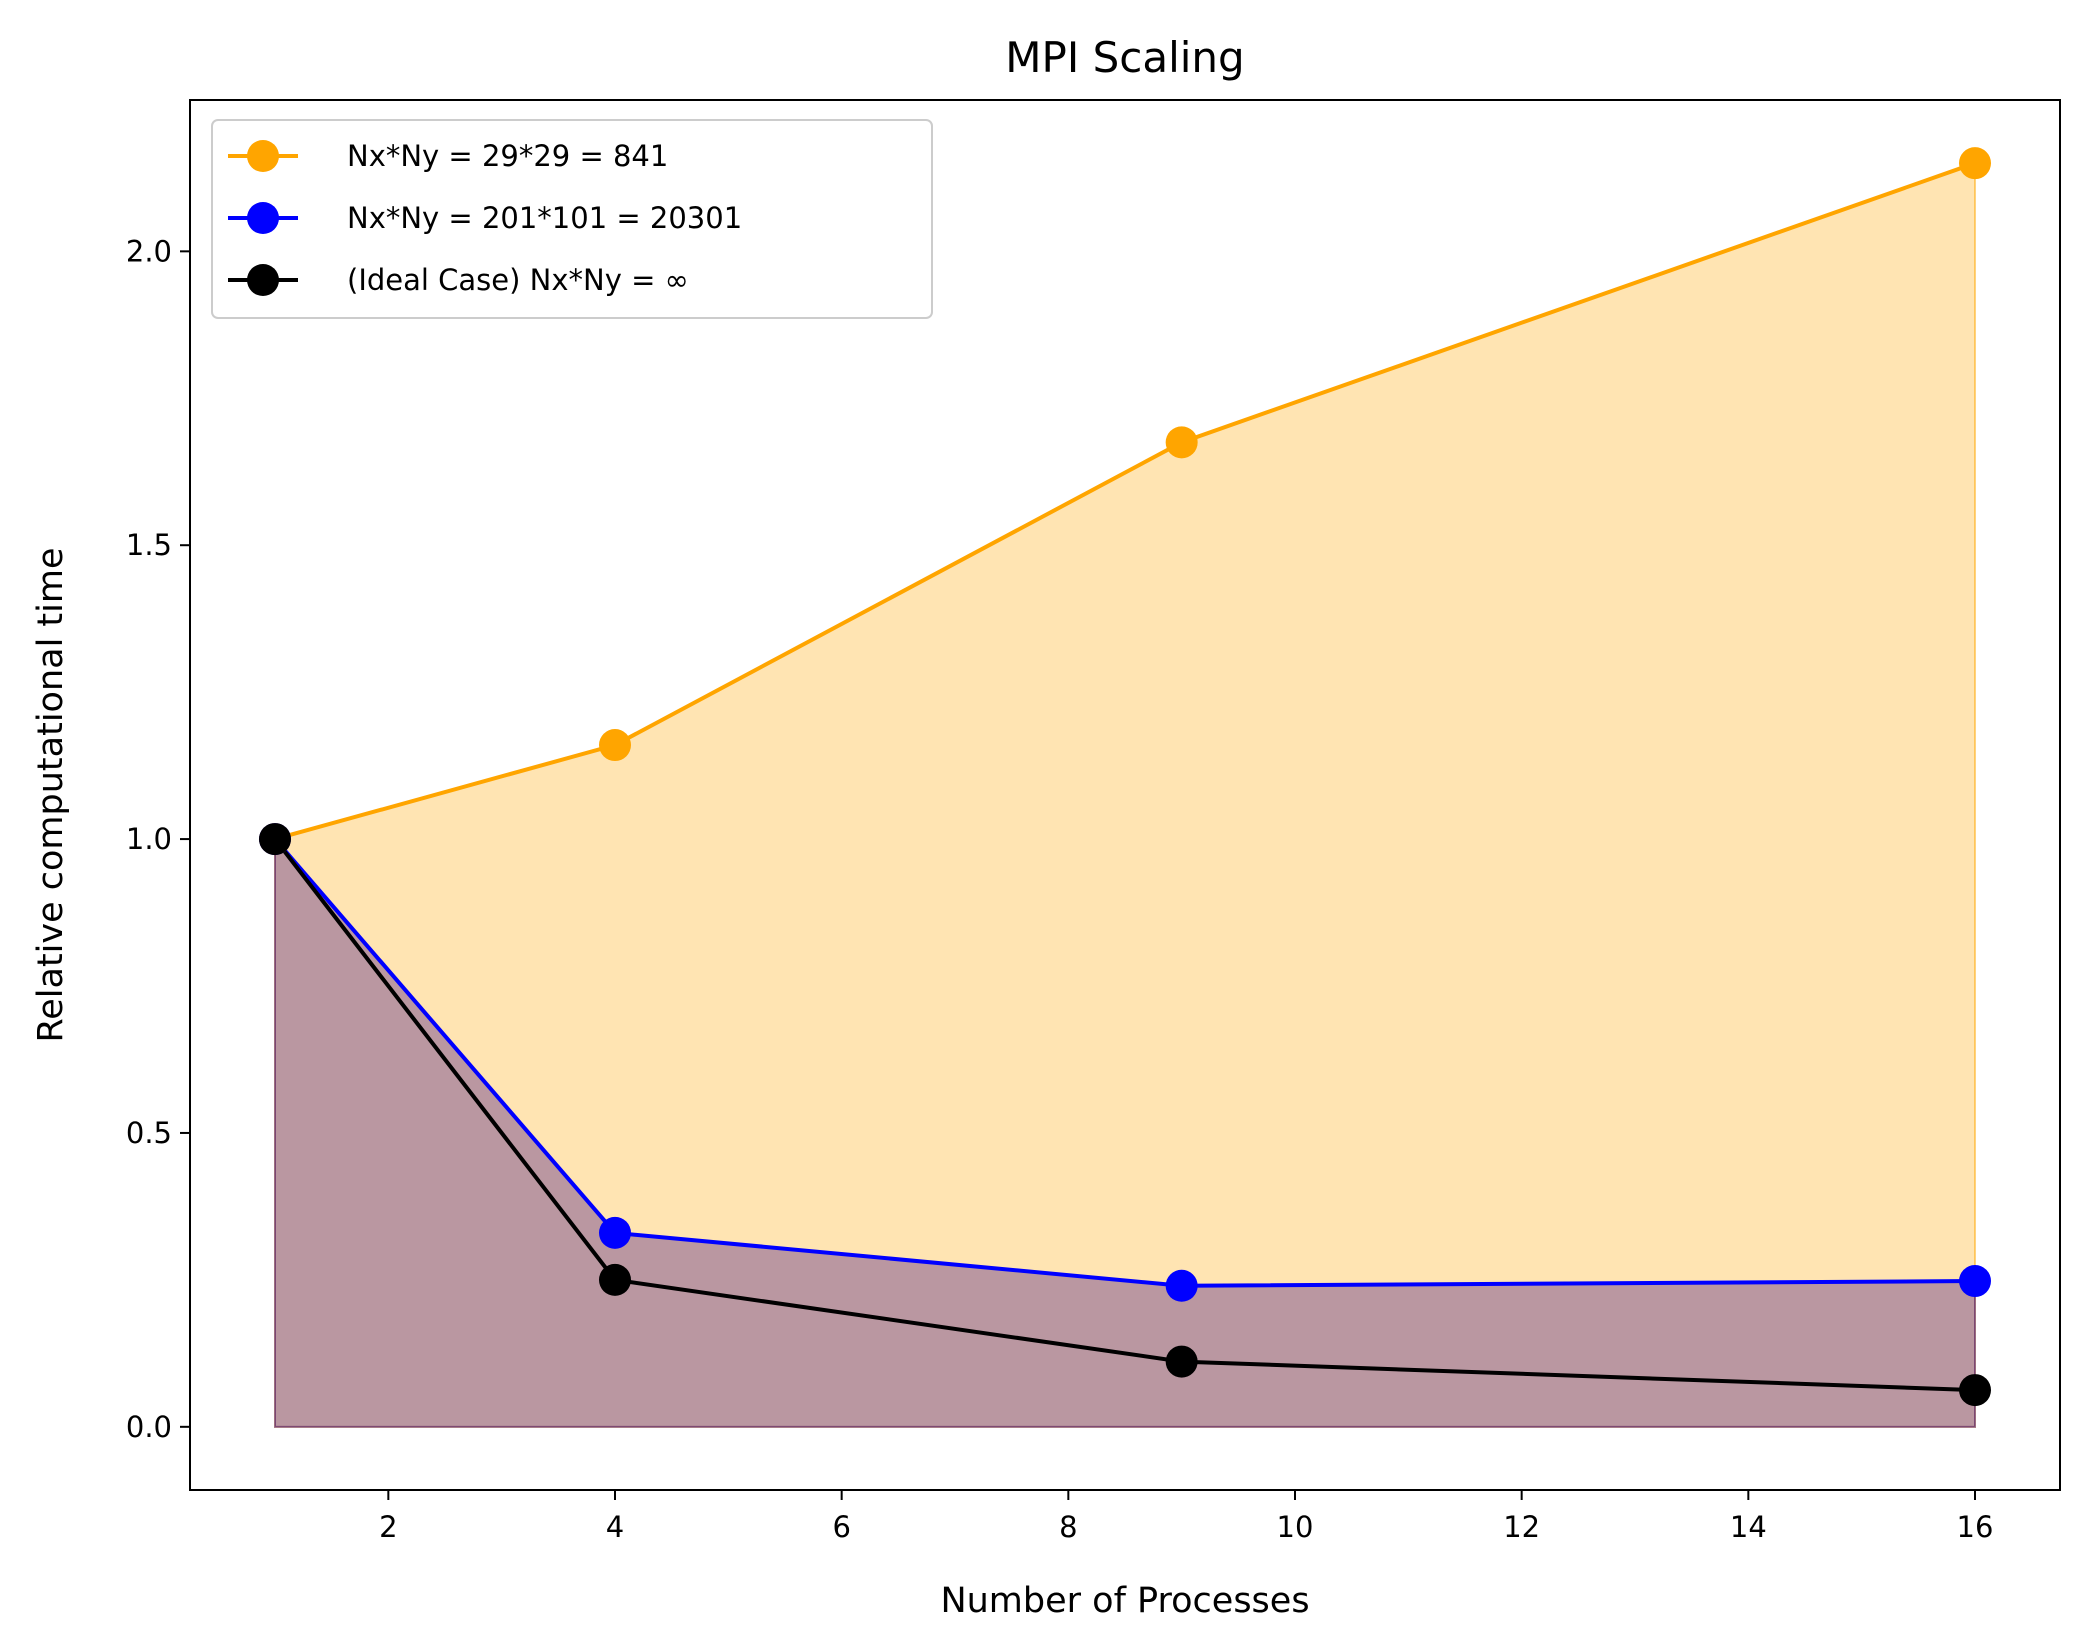  What do you see at coordinates (149, 839) in the screenshot?
I see `y-tick-label: 1.0` at bounding box center [149, 839].